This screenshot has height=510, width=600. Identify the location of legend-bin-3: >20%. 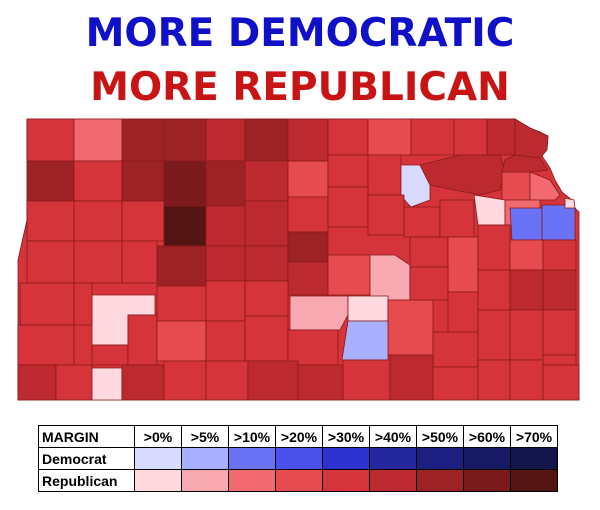
(299, 436).